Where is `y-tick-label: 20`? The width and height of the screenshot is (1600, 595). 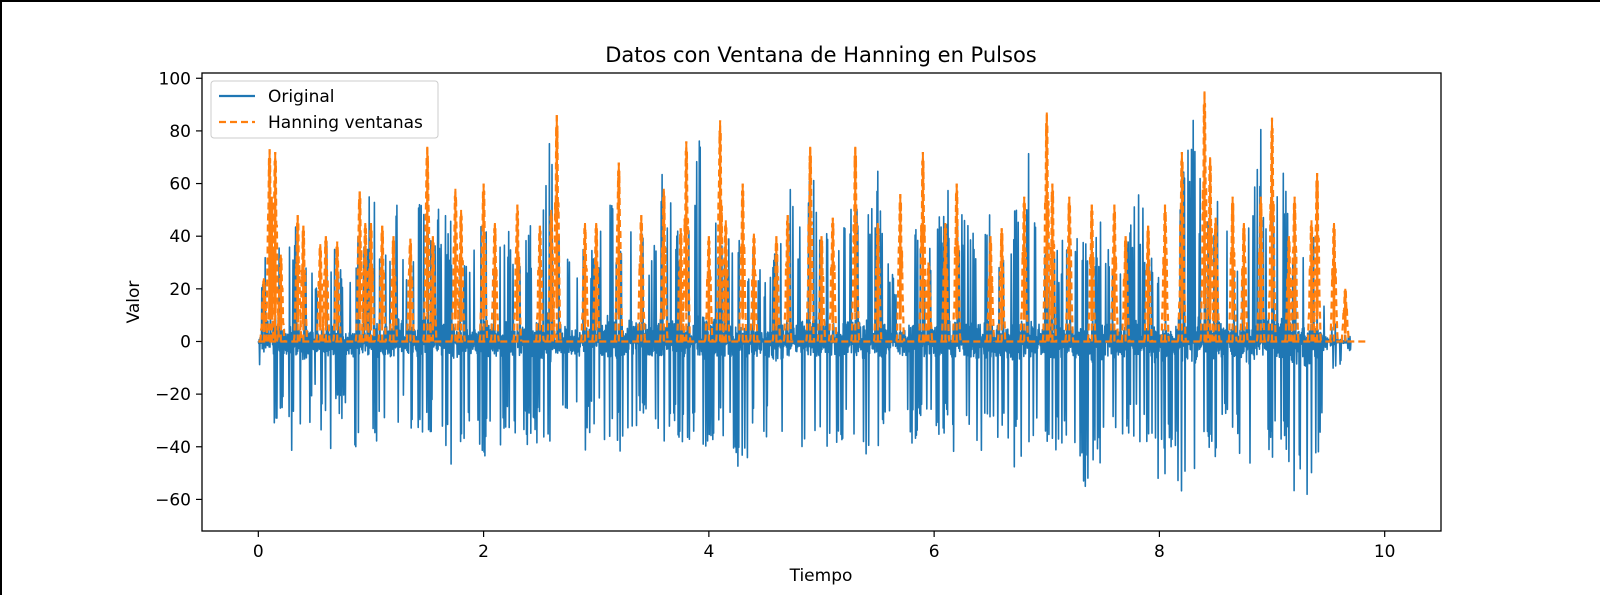 y-tick-label: 20 is located at coordinates (180, 290).